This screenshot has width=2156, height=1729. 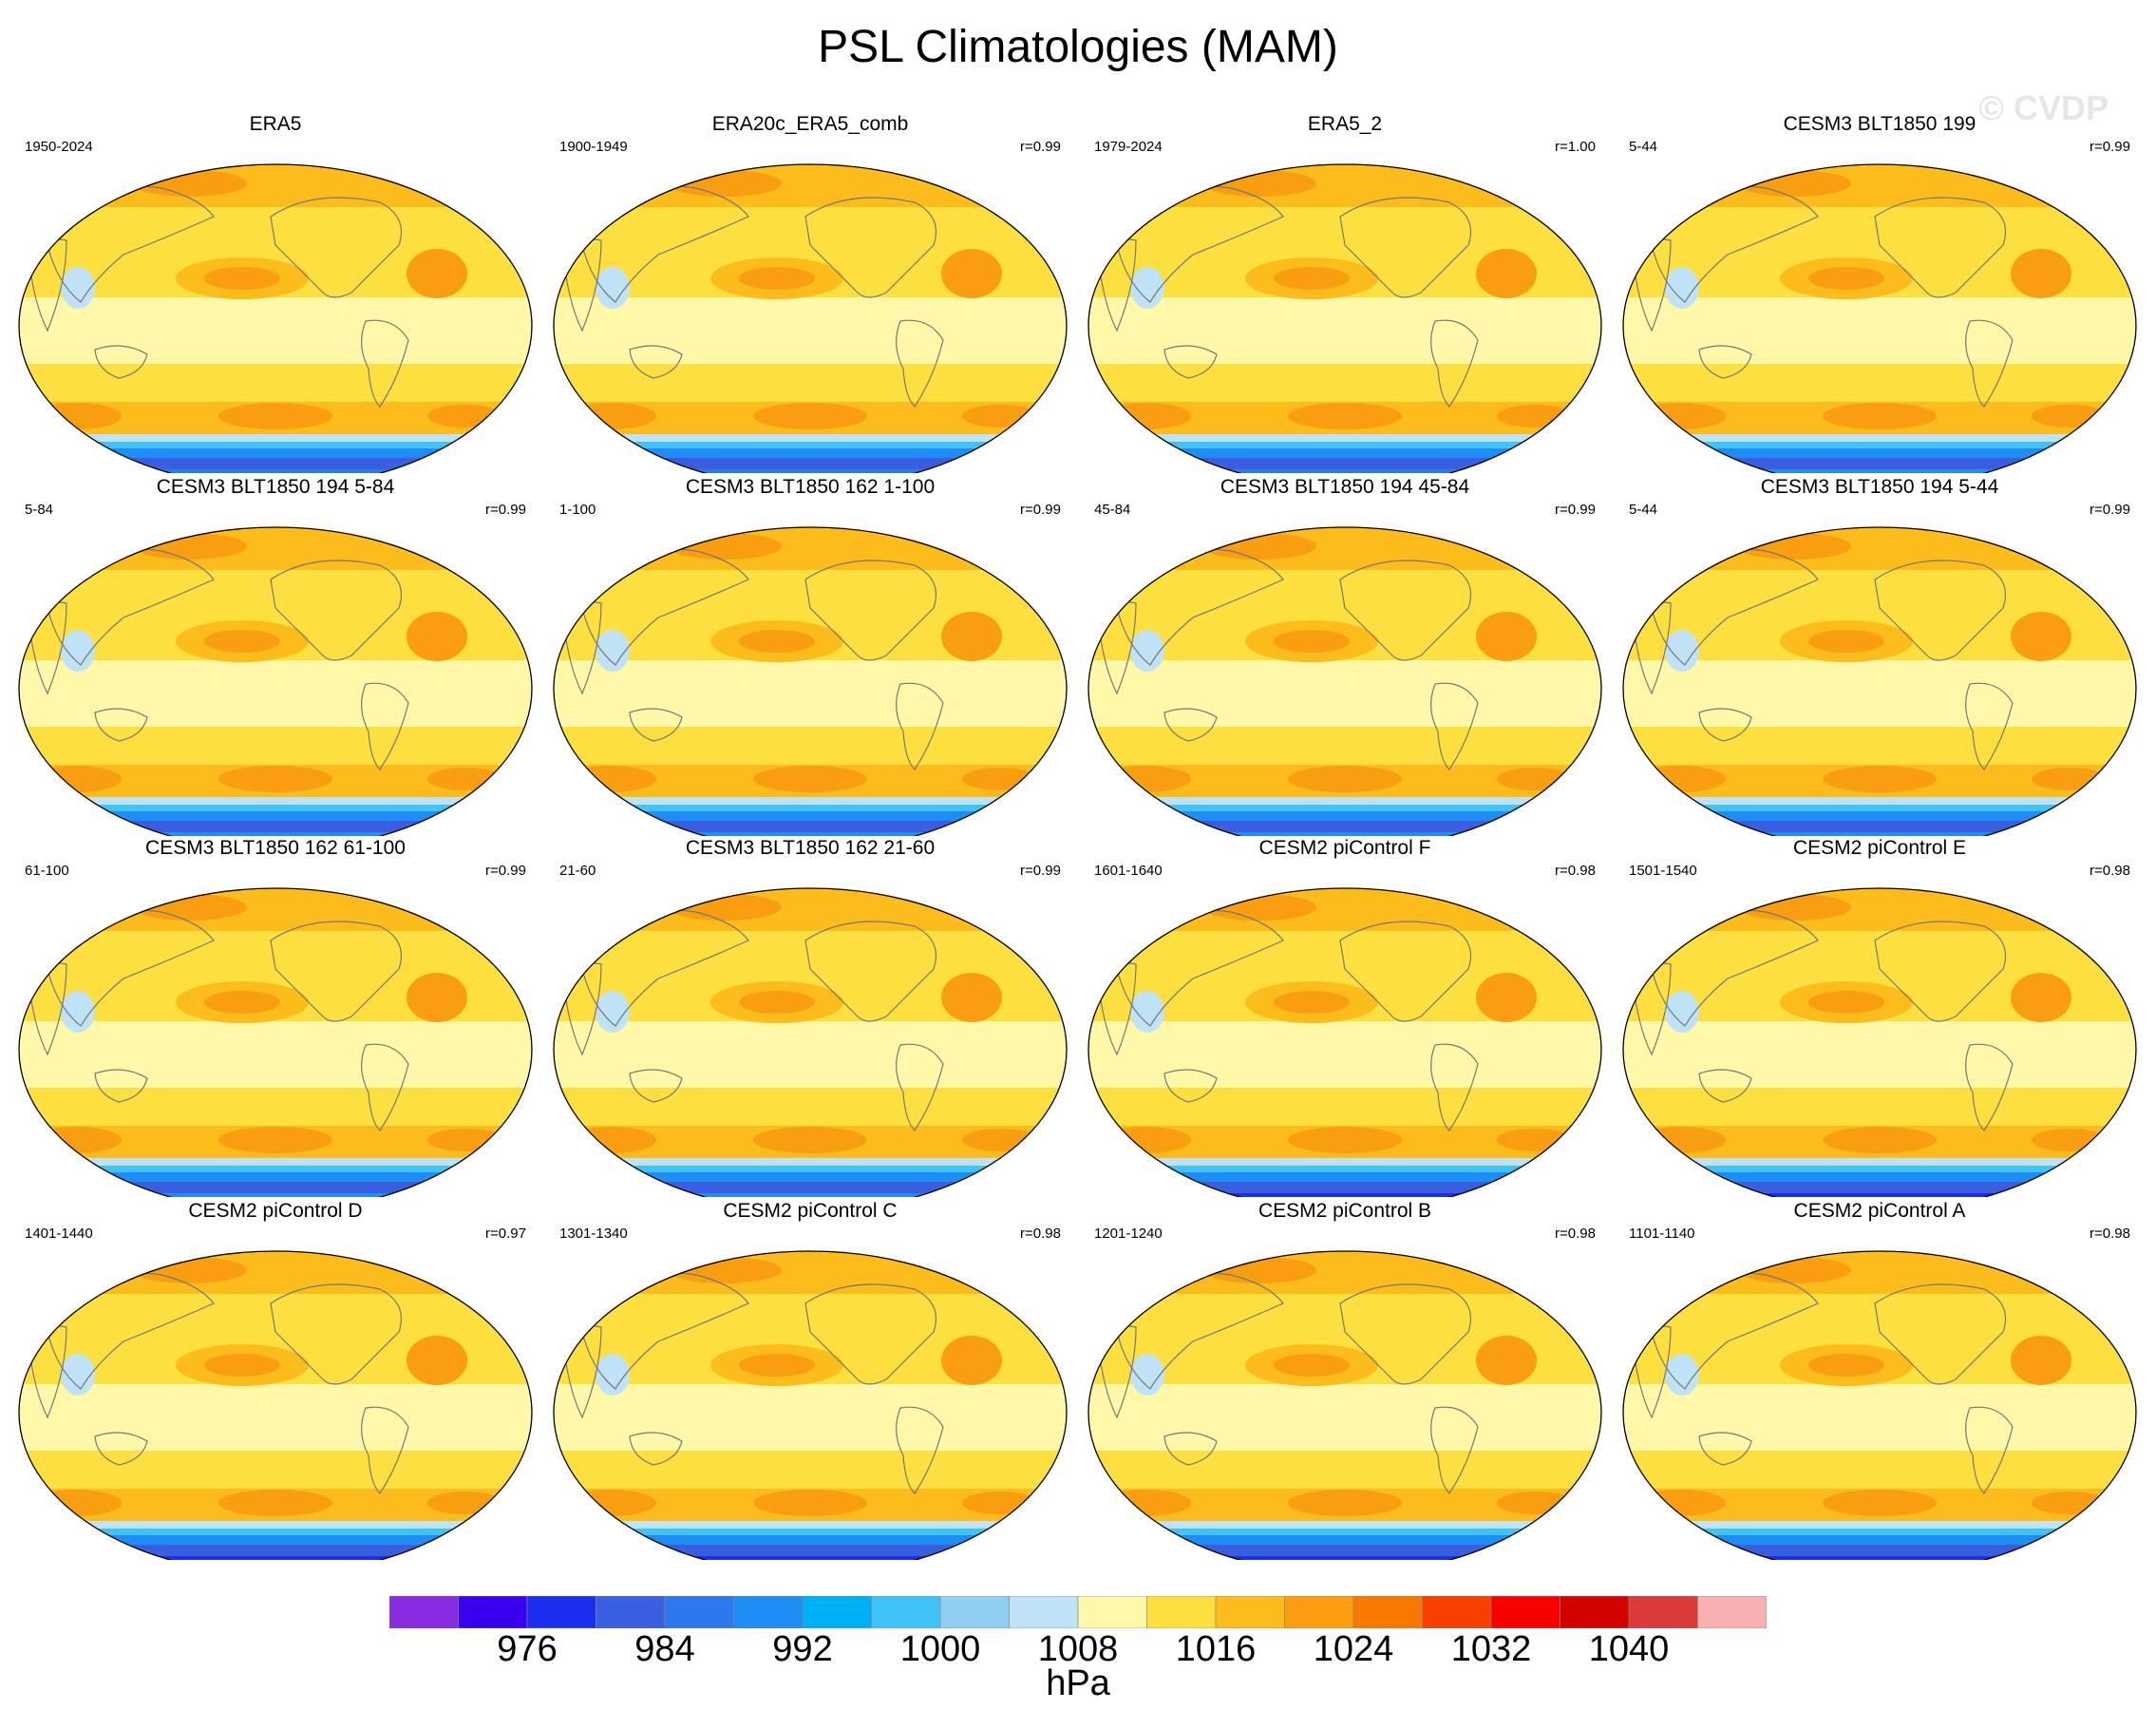 What do you see at coordinates (2044, 107) in the screenshot?
I see `cvdp-watermark: © CVDP` at bounding box center [2044, 107].